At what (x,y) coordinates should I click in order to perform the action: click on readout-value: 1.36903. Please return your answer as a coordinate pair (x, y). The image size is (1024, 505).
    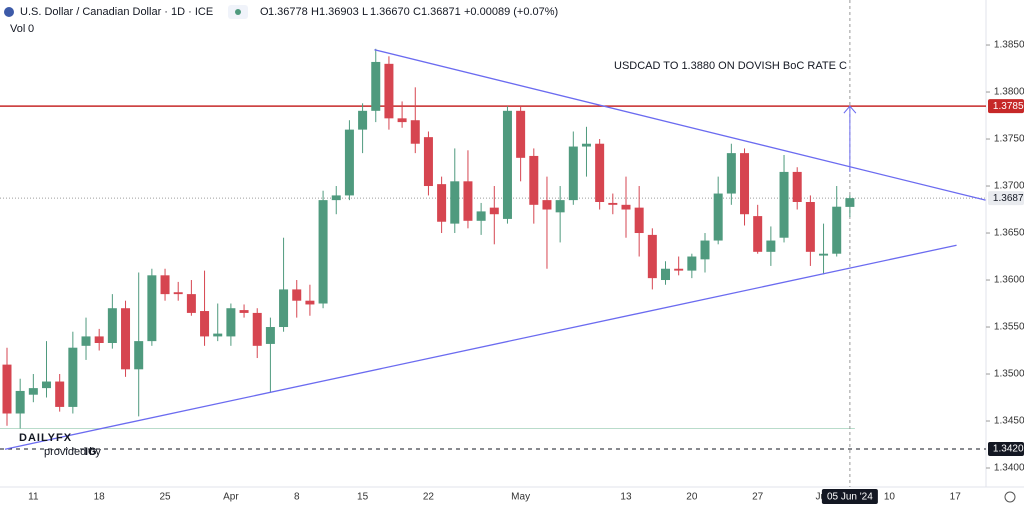
    Looking at the image, I should click on (339, 12).